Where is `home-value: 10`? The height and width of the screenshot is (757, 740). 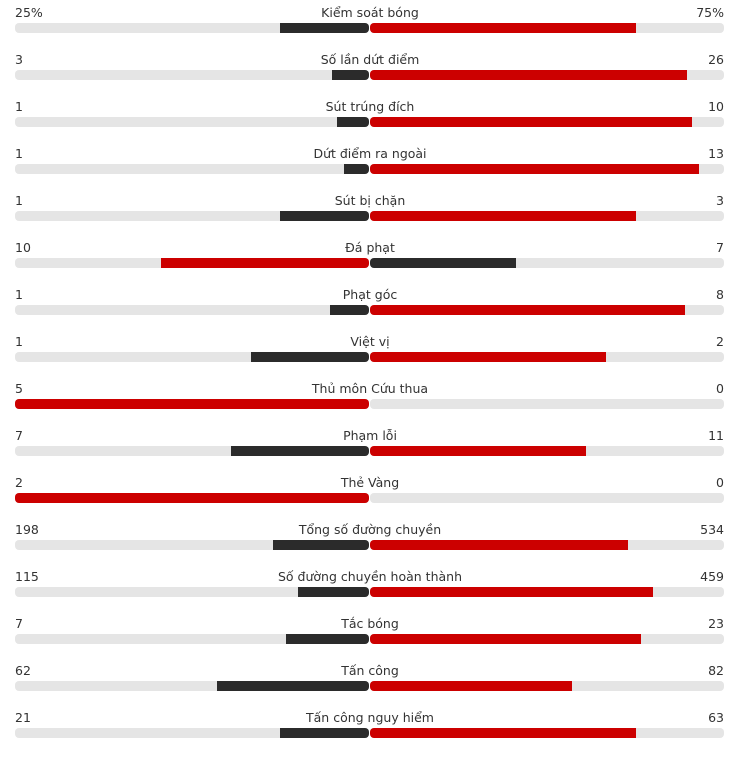
home-value: 10 is located at coordinates (23, 247).